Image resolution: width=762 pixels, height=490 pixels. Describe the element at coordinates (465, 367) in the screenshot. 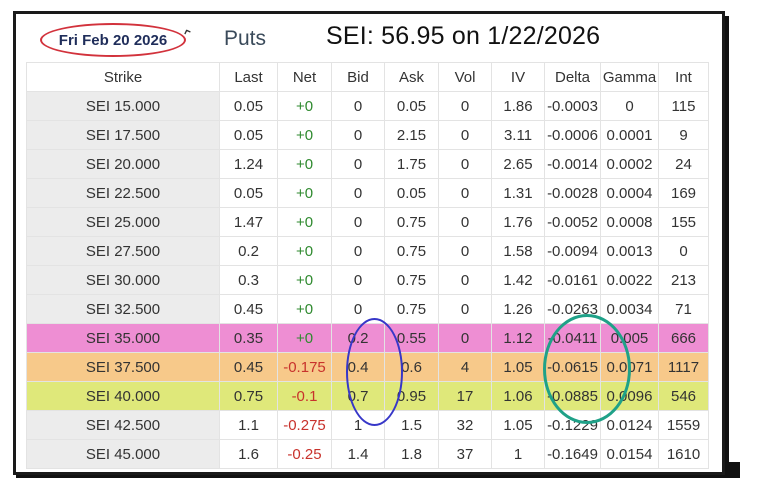

I see `vol-cell: 4` at that location.